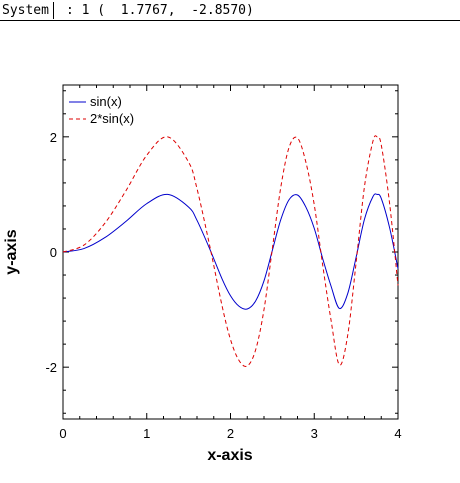  I want to click on y-tick-label: -2, so click(51, 367).